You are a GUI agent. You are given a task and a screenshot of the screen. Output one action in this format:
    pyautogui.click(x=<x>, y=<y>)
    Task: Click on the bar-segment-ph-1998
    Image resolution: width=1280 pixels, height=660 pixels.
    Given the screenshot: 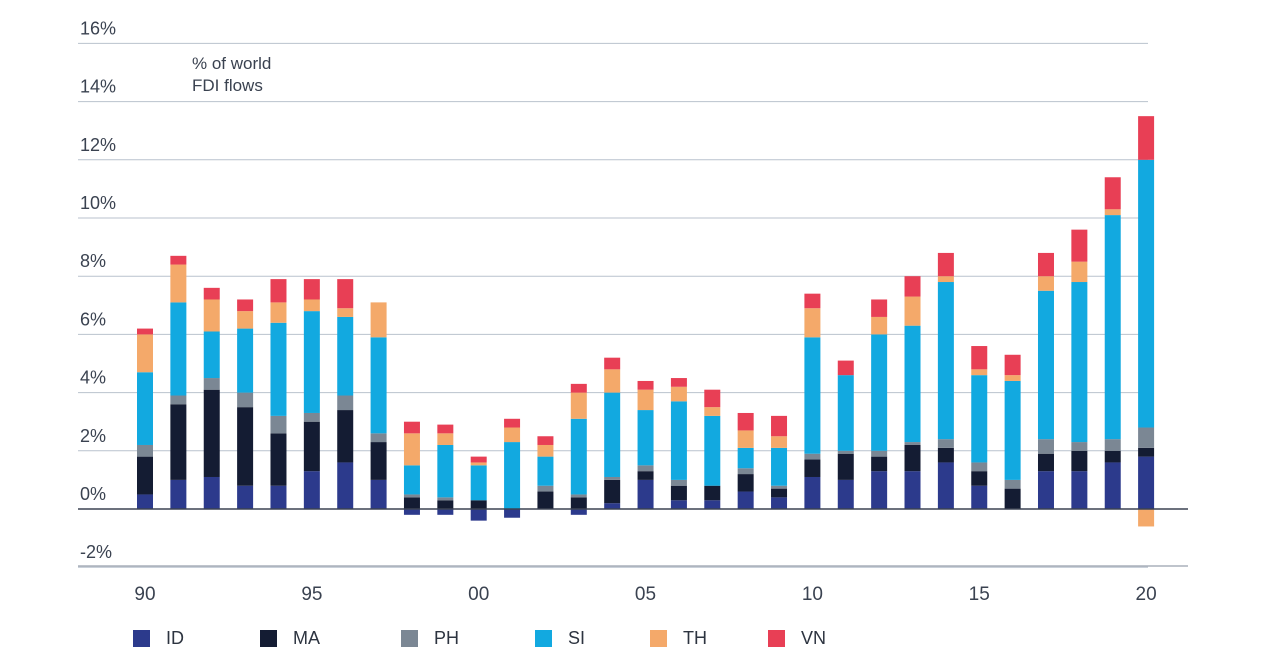 What is the action you would take?
    pyautogui.click(x=411, y=496)
    